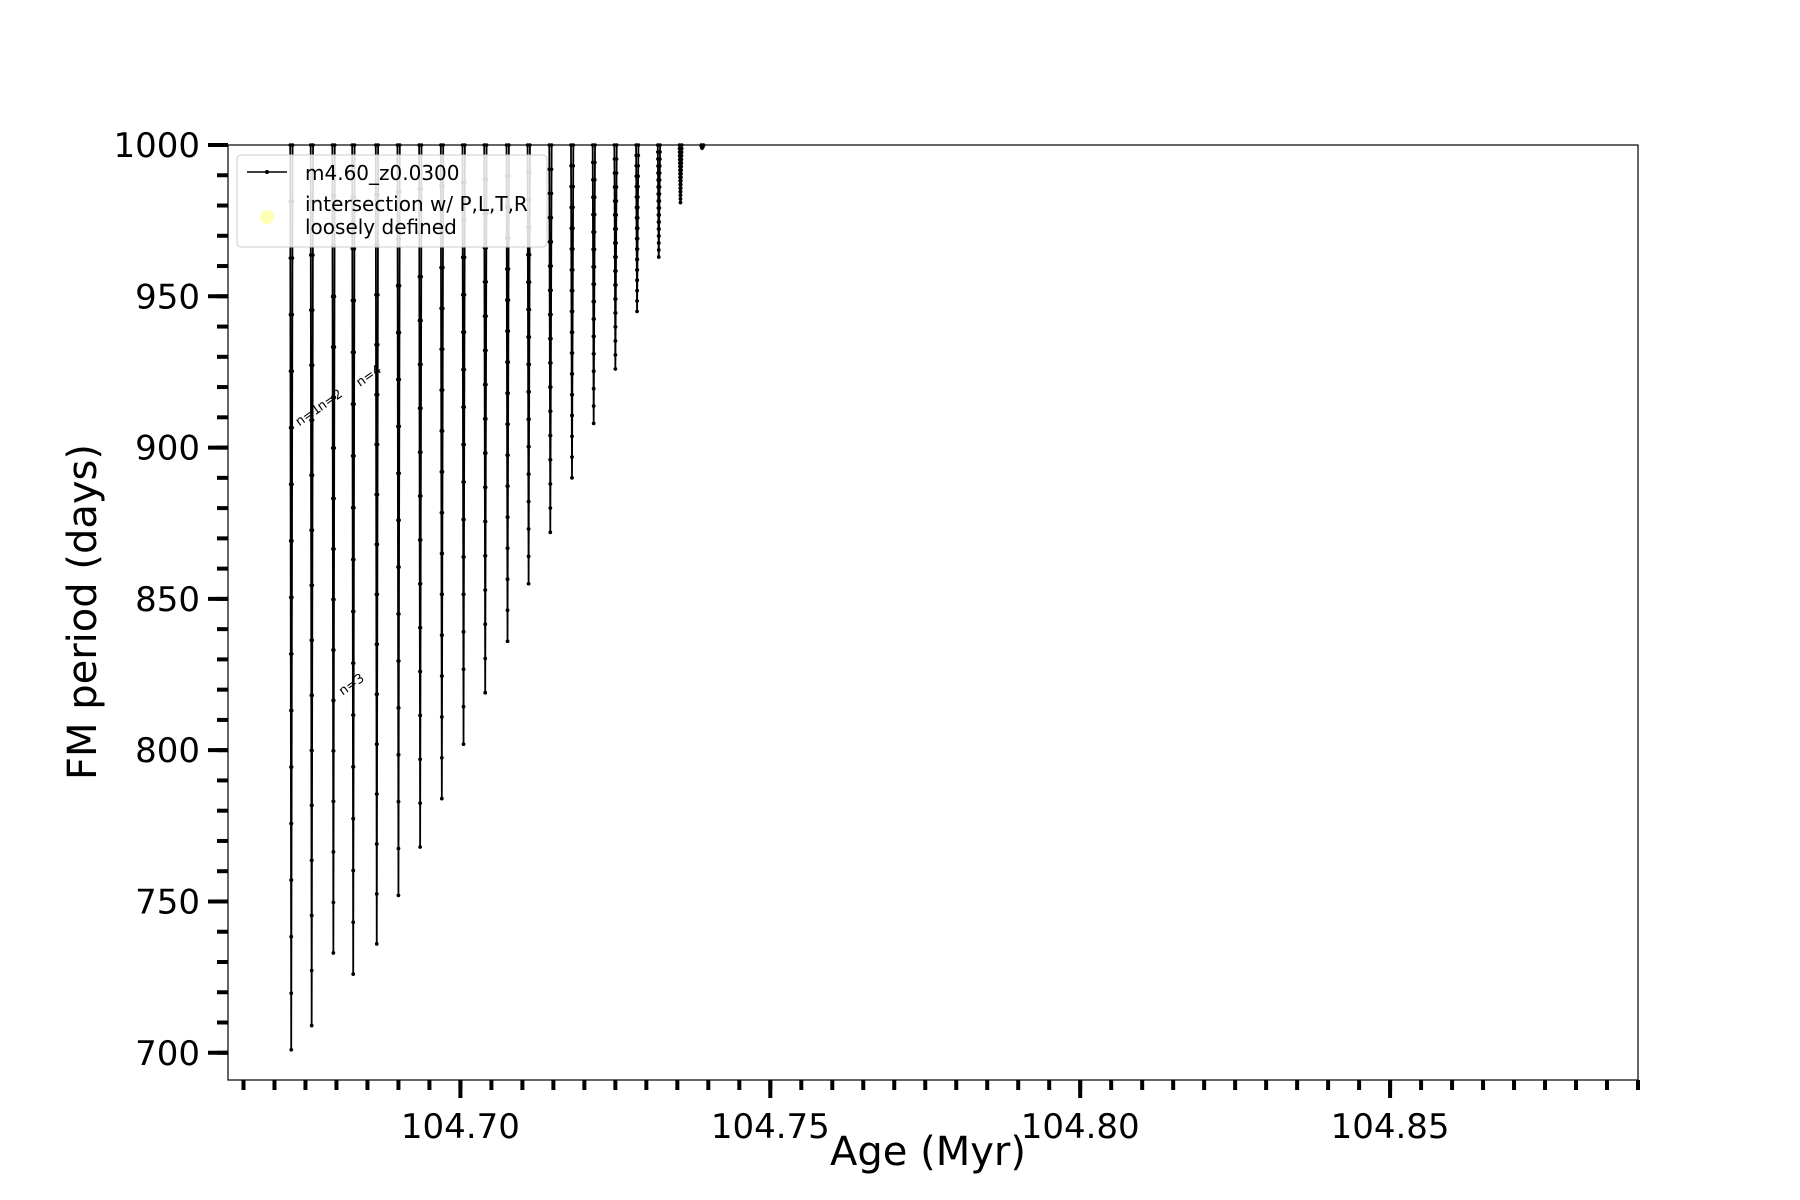 The height and width of the screenshot is (1200, 1800). I want to click on annotation-label: n=4, so click(369, 376).